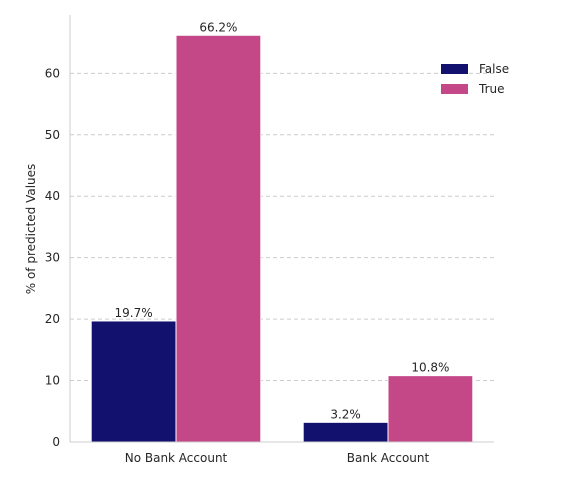 This screenshot has height=500, width=583. Describe the element at coordinates (52, 135) in the screenshot. I see `y-tick-label: 50` at that location.